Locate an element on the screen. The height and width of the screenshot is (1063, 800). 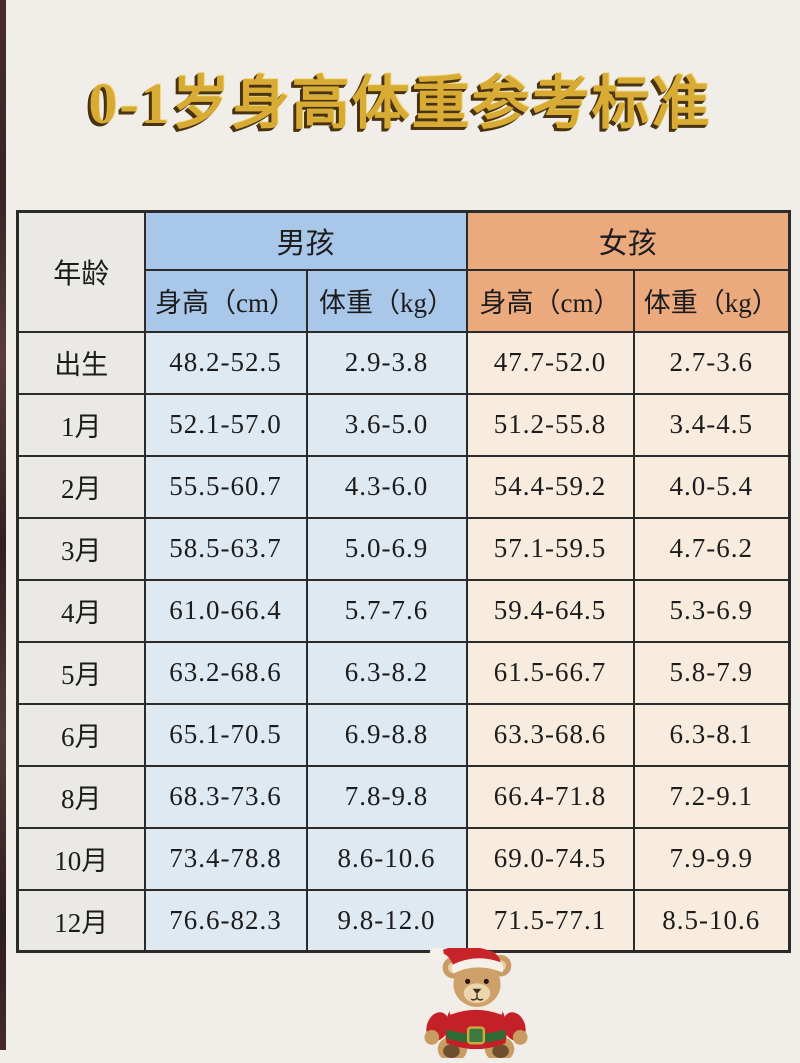
boys-weight-header: 体重（kg） is located at coordinates (386, 300).